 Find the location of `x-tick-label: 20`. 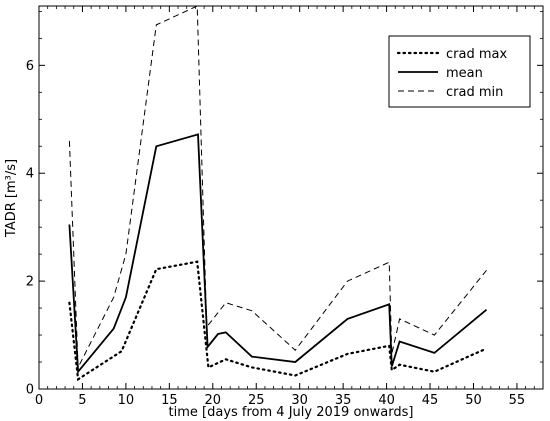

x-tick-label: 20 is located at coordinates (213, 400).